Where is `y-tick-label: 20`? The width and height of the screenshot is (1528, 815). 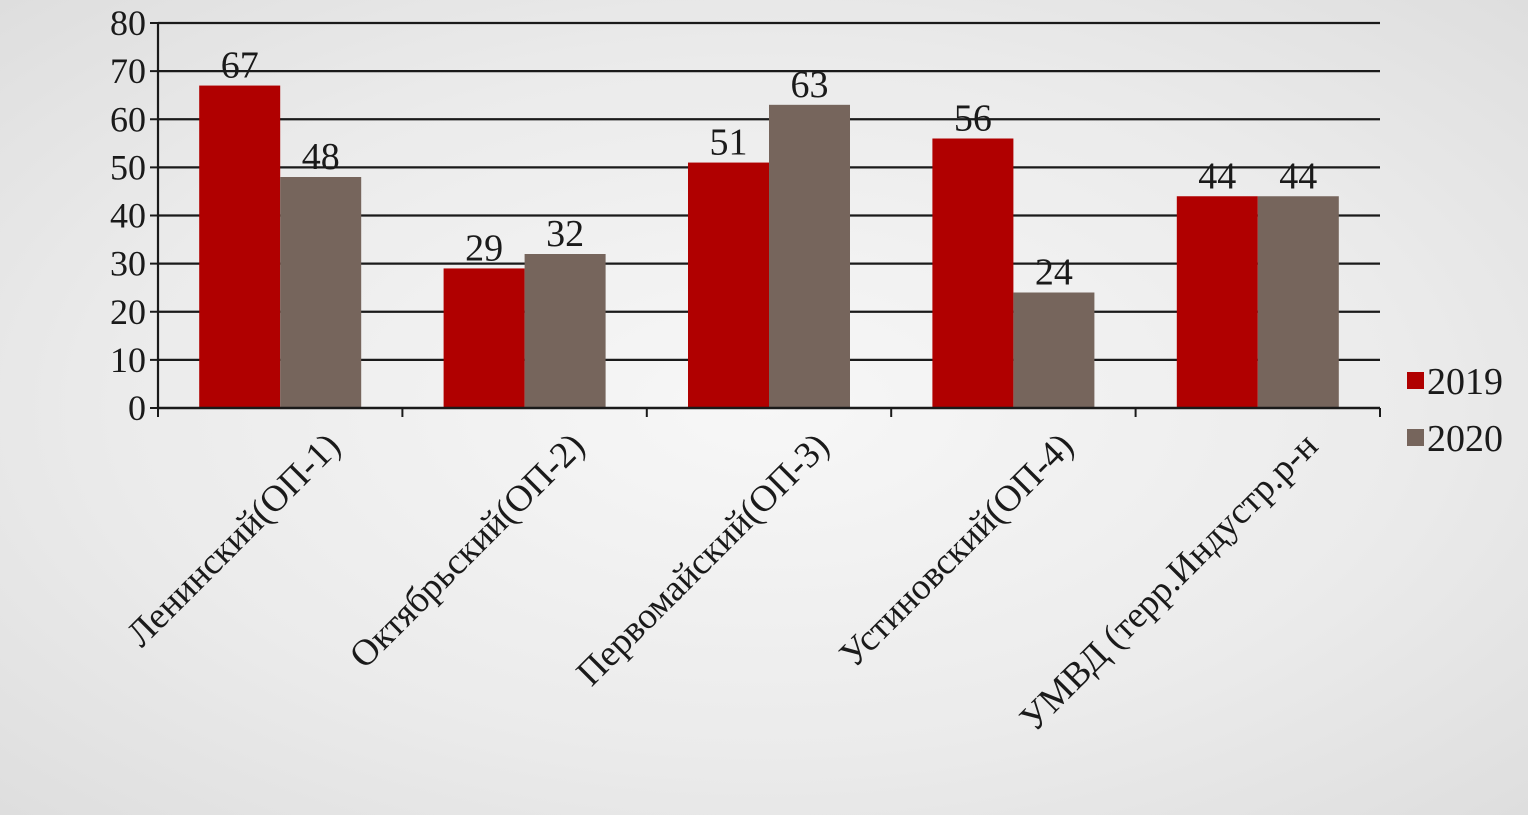
y-tick-label: 20 is located at coordinates (128, 312).